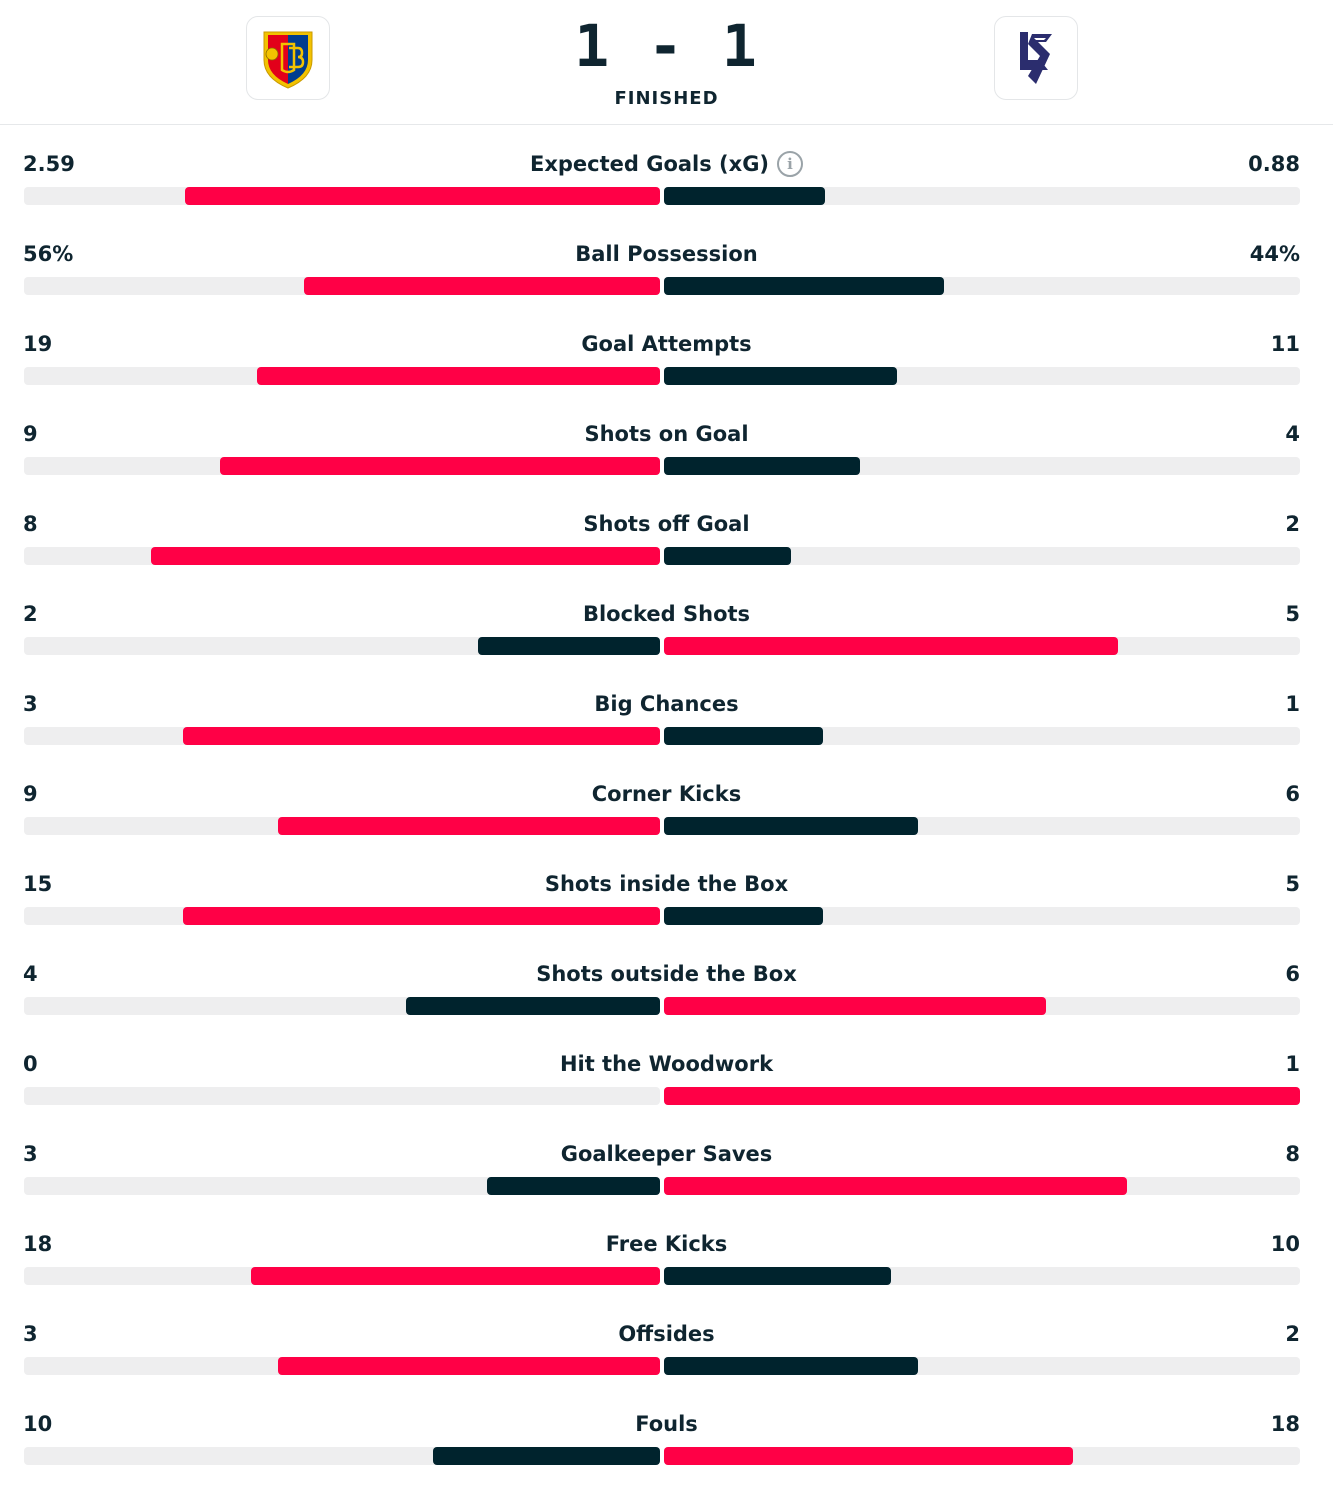 The image size is (1333, 1503). I want to click on info-icon: i, so click(790, 164).